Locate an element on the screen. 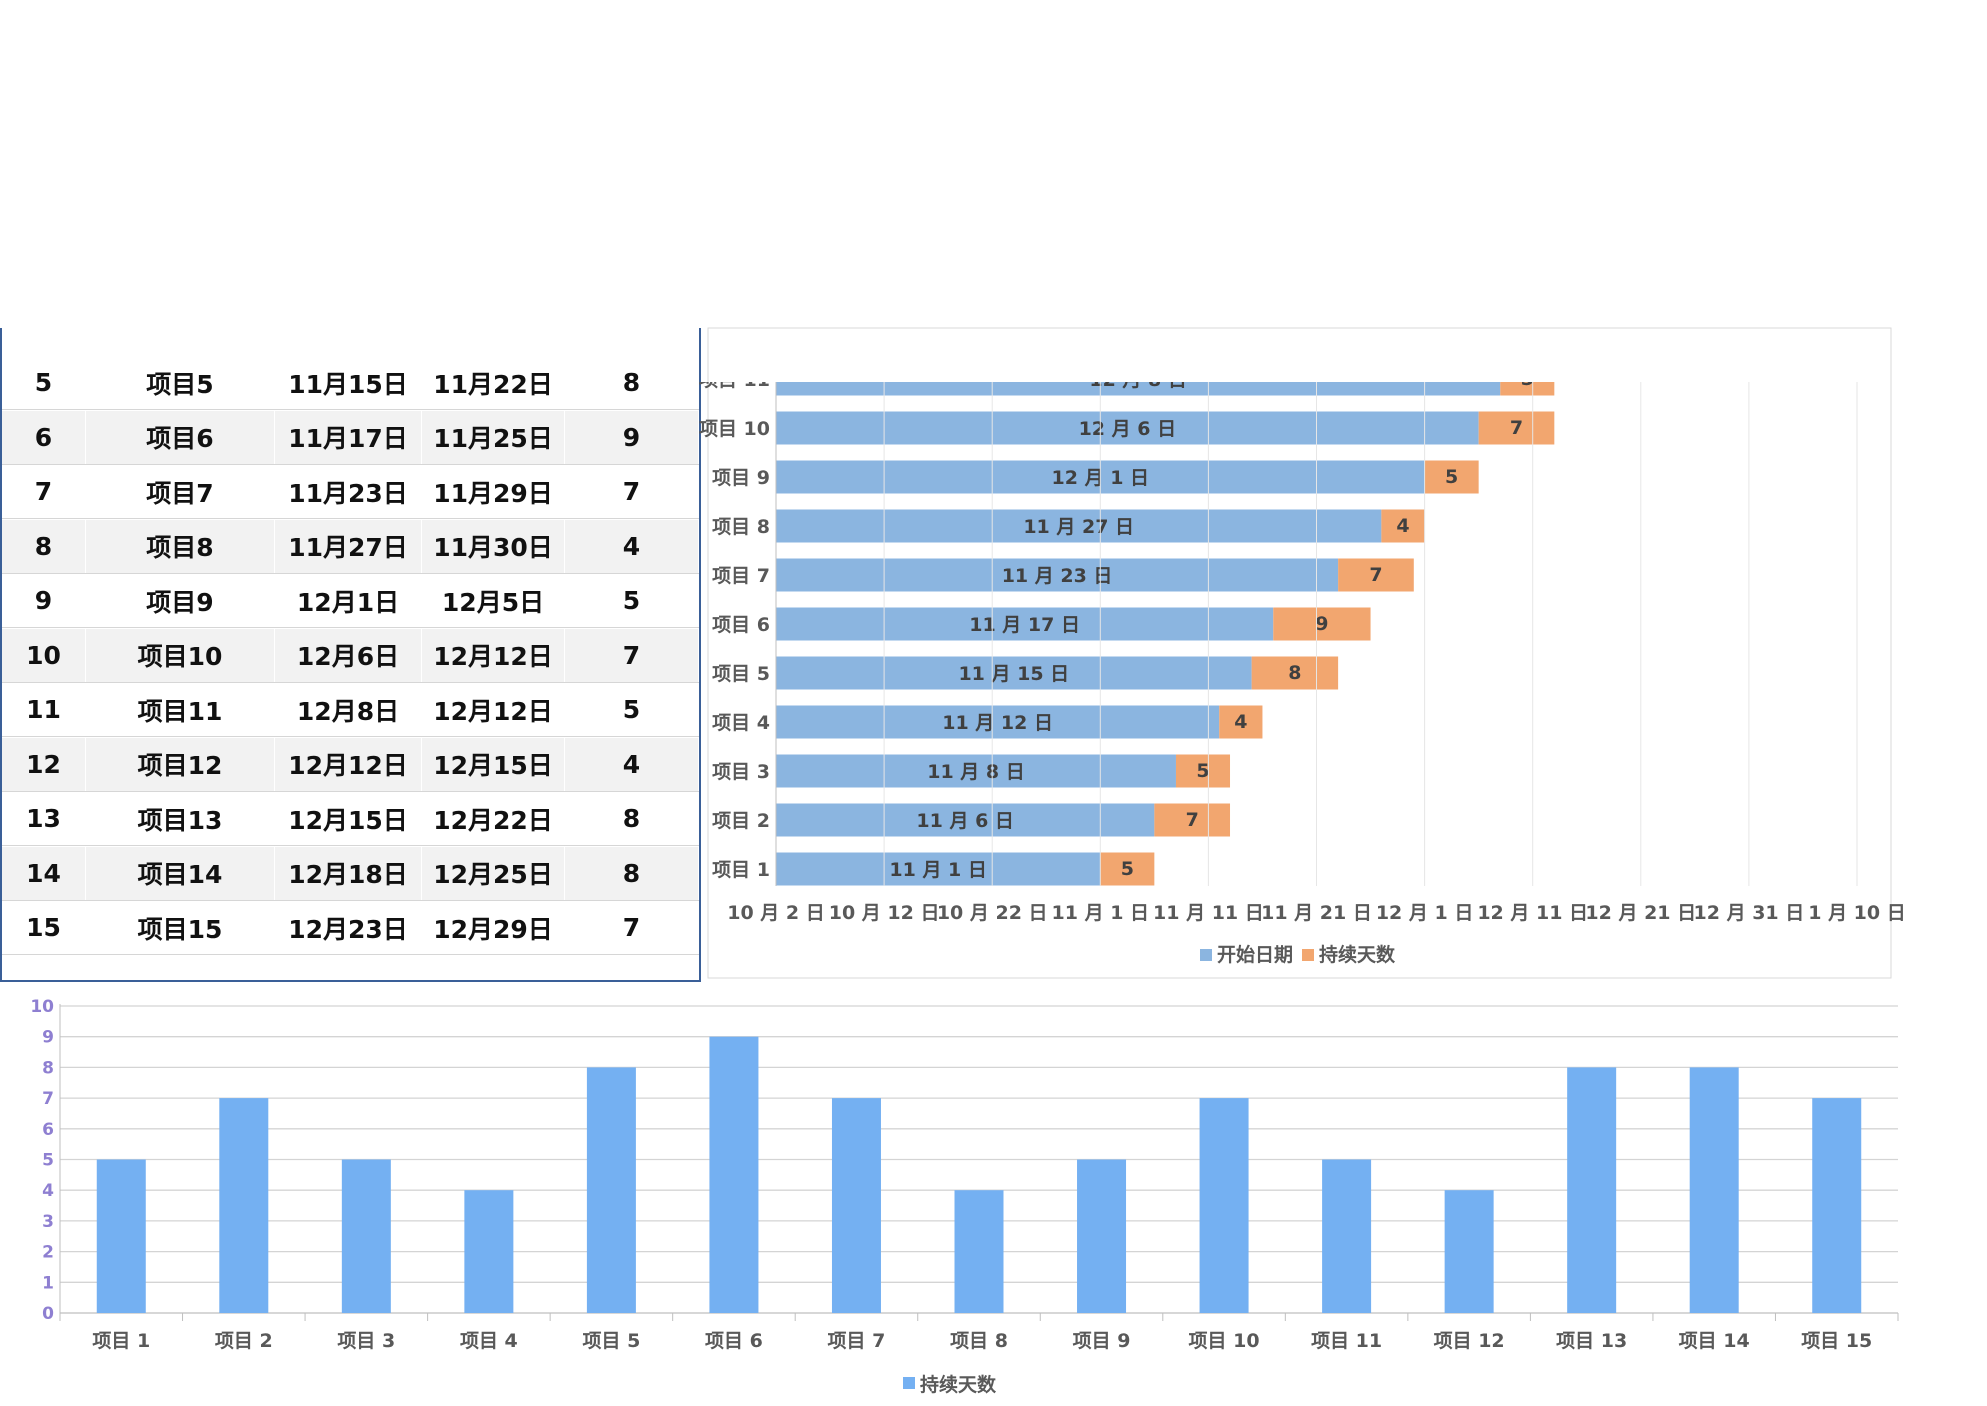  gantt-xtick-label: 12 月 31 日 is located at coordinates (1749, 913).